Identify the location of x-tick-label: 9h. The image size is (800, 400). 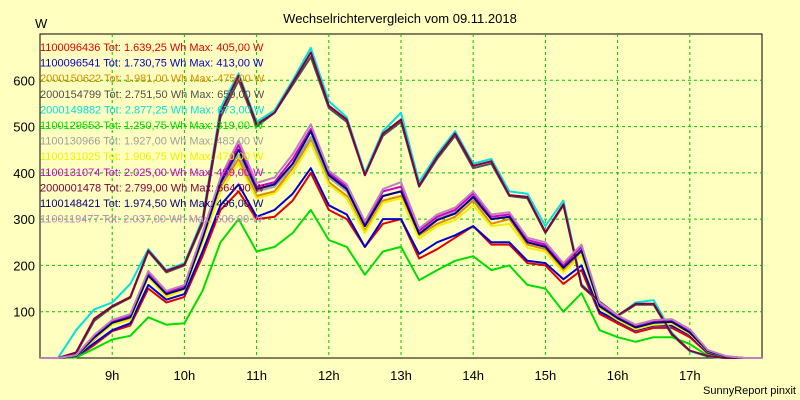
(112, 375).